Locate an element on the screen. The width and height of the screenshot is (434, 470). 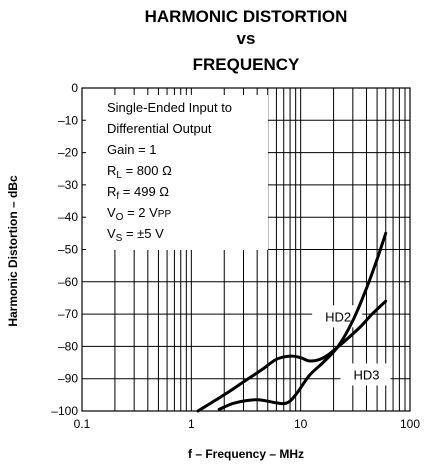
condition-output-type: Differential Output is located at coordinates (159, 128).